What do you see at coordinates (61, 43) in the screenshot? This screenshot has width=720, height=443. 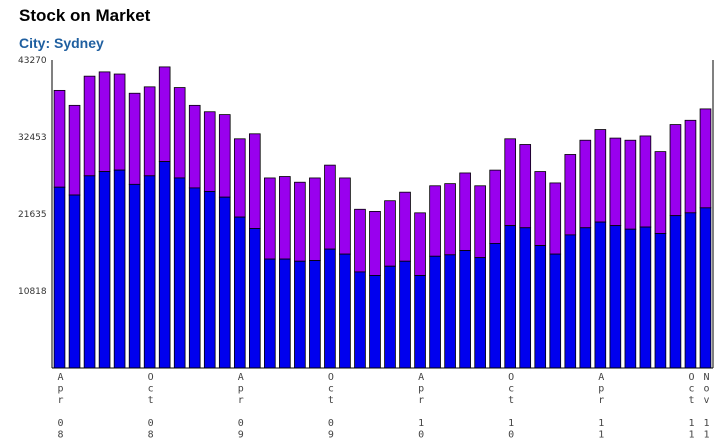 I see `chart-subtitle: City: Sydney` at bounding box center [61, 43].